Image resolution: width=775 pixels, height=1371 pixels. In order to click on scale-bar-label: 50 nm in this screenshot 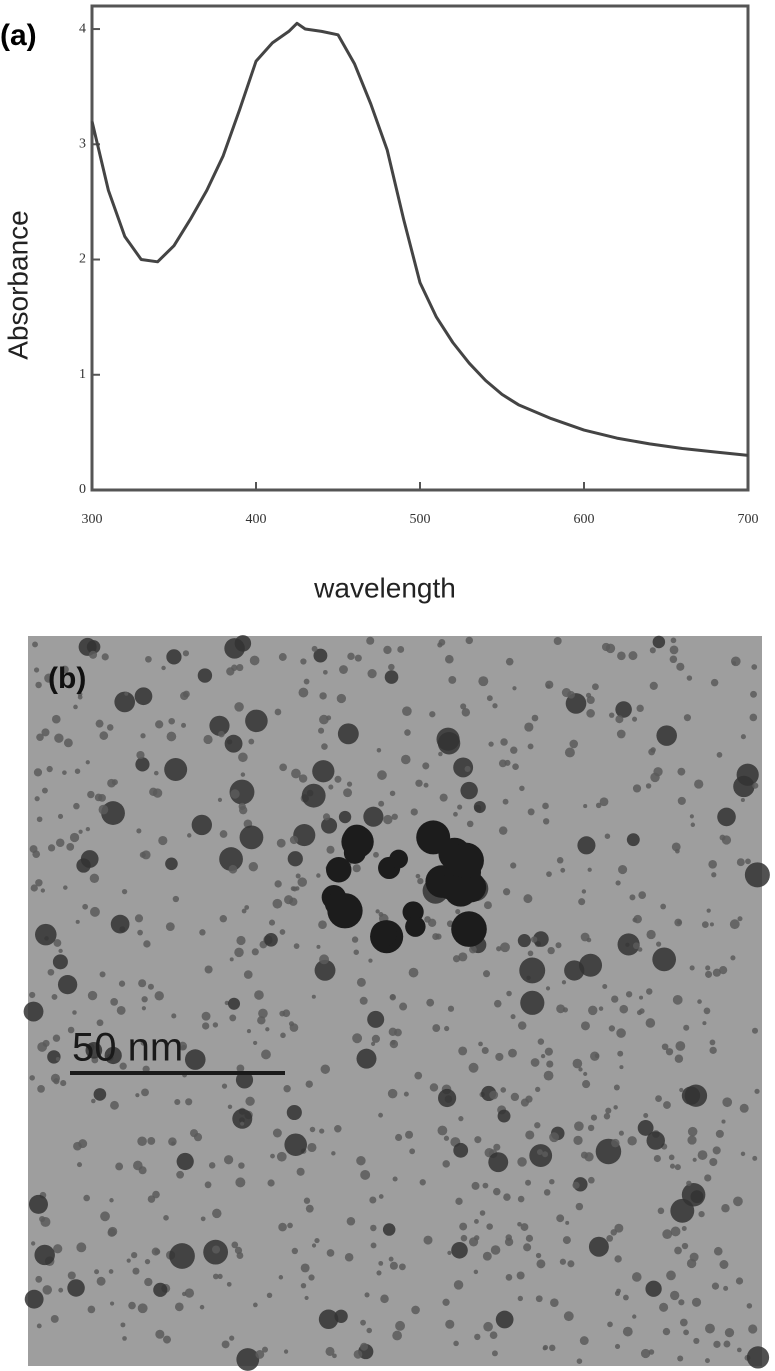, I will do `click(127, 1048)`.